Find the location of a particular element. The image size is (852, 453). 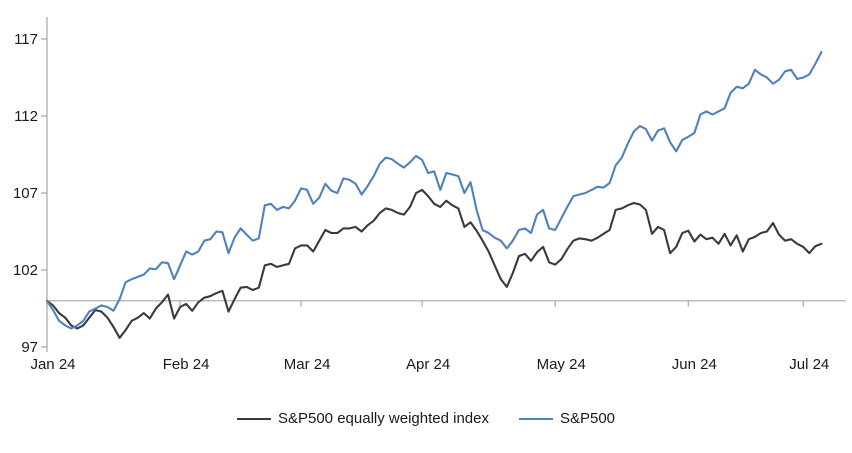

legend-label-equal-weight: S&P500 equally weighted index is located at coordinates (383, 418).